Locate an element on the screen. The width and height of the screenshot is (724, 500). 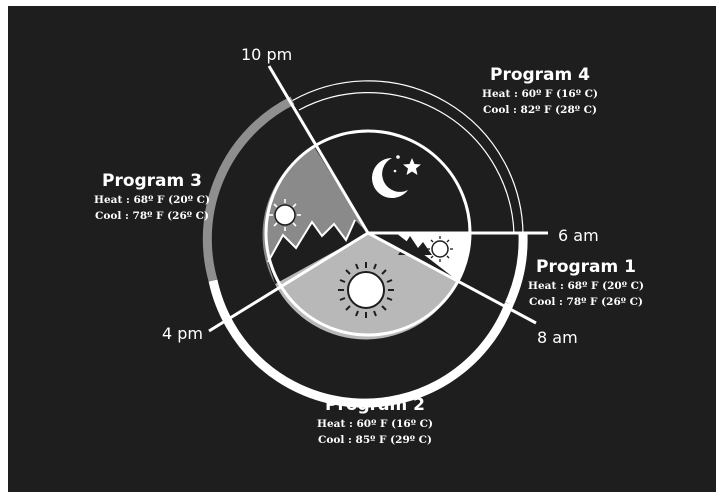
program-3-cool: Cool : 78º F (26º C) is located at coordinates (152, 216).